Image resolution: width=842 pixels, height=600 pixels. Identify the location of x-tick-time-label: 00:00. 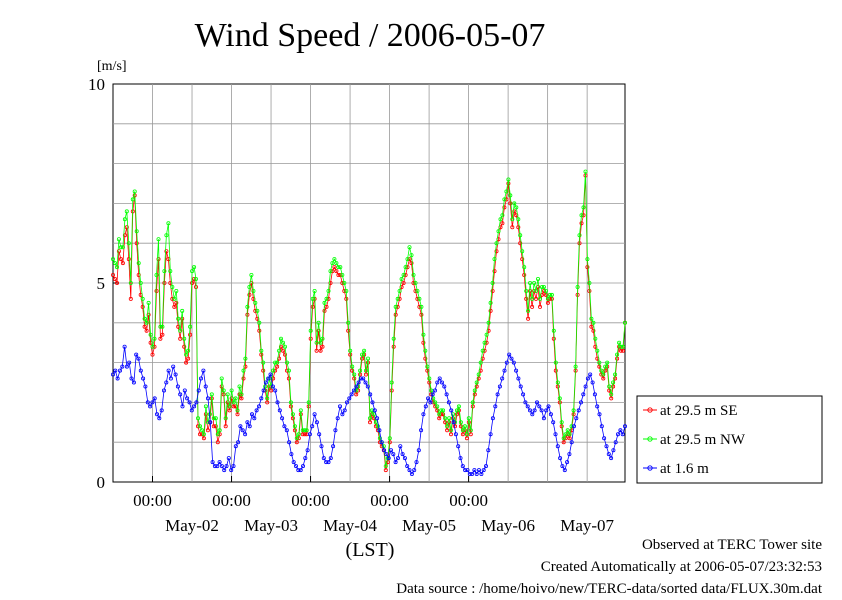
(231, 500).